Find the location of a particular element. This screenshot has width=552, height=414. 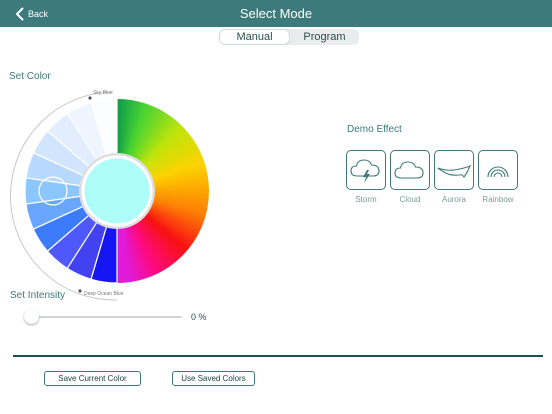

intensity-value: 0 % is located at coordinates (199, 317).